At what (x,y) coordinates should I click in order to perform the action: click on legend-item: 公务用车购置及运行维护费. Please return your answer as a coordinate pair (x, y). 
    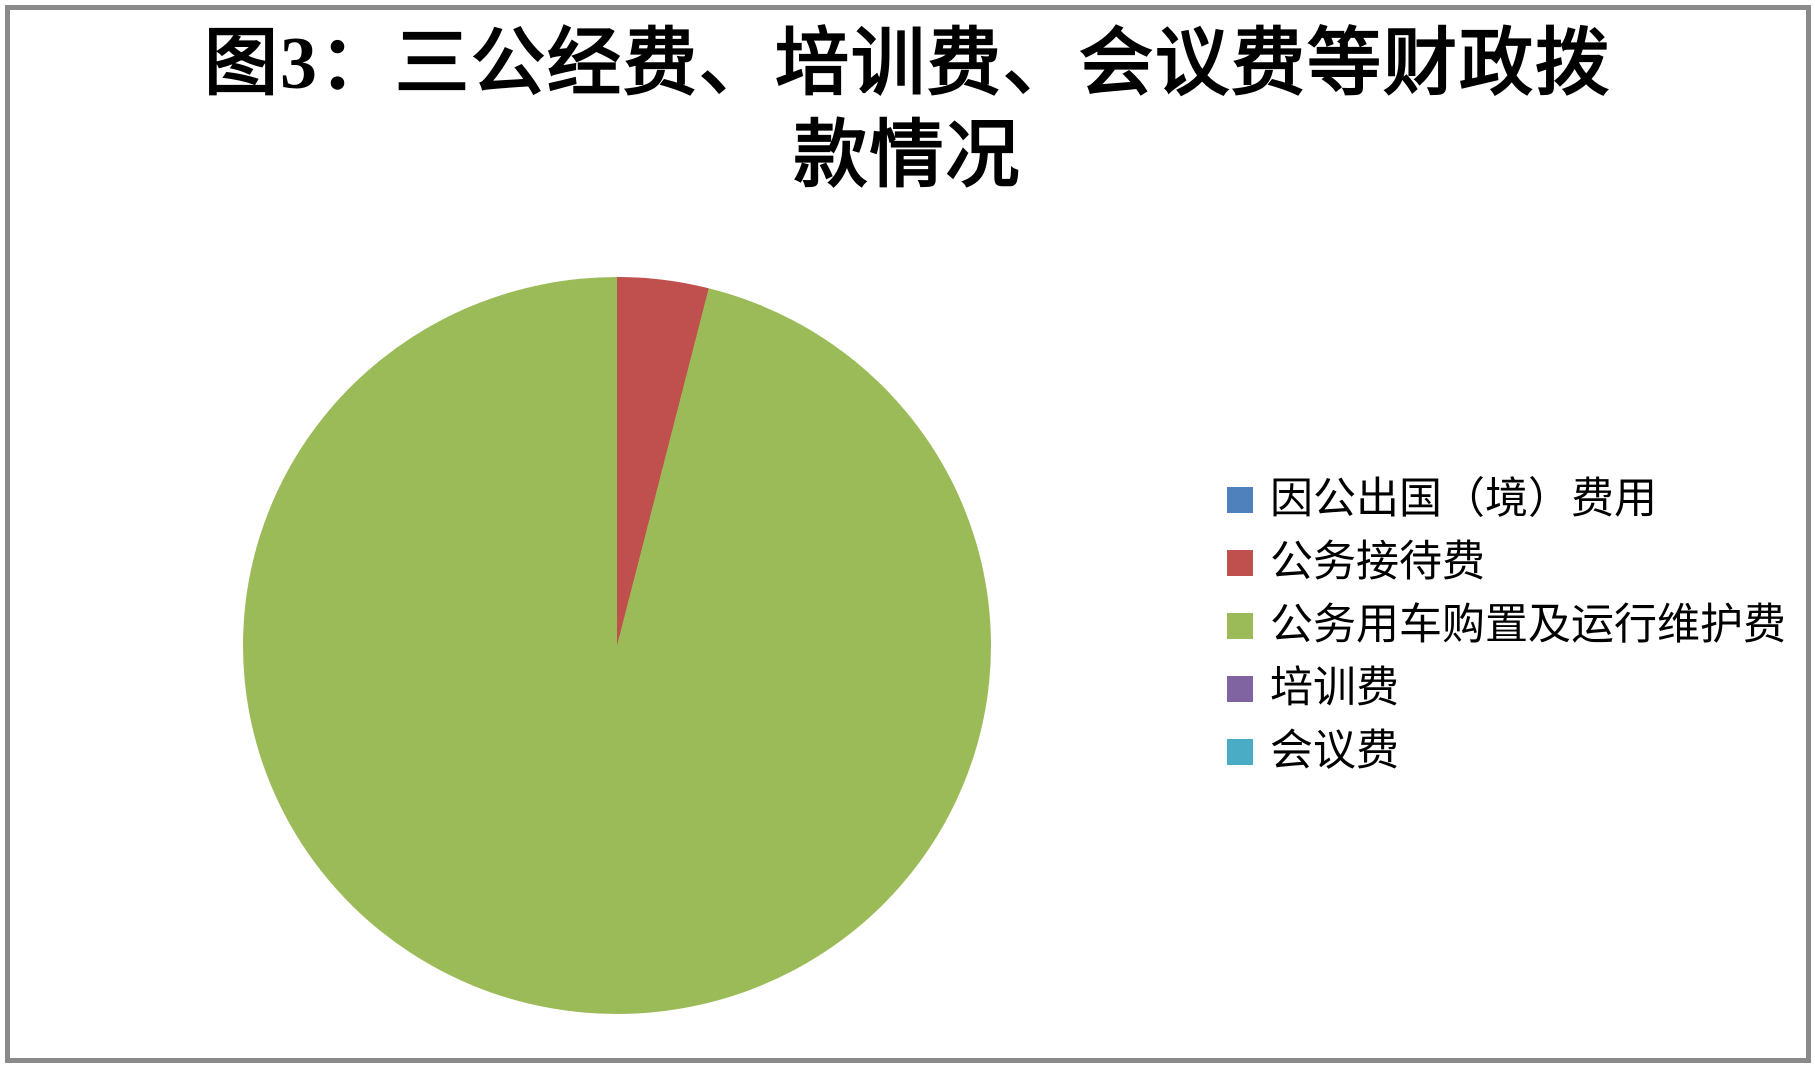
    Looking at the image, I should click on (1506, 625).